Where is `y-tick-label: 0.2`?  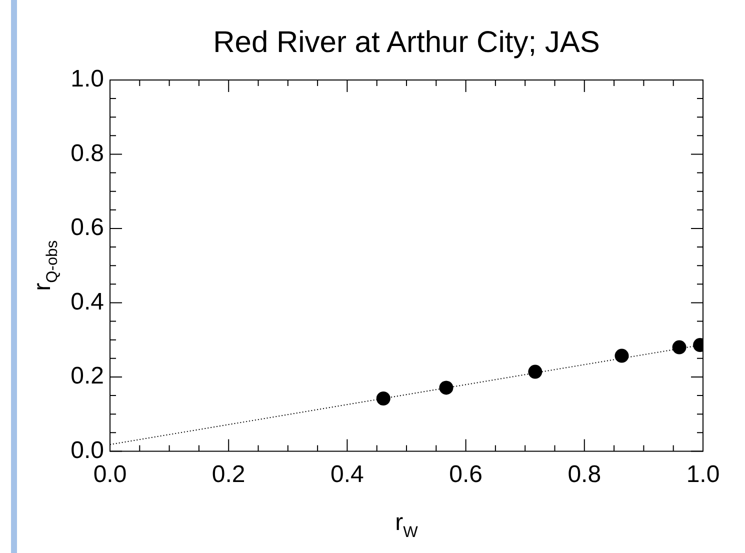
y-tick-label: 0.2 is located at coordinates (87, 376).